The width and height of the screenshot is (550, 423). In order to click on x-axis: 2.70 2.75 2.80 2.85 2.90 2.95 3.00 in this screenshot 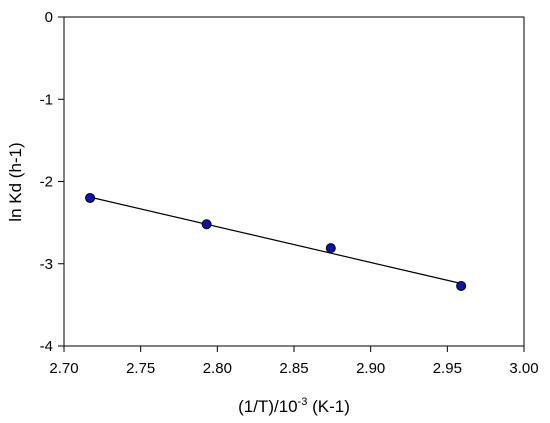, I will do `click(294, 361)`.